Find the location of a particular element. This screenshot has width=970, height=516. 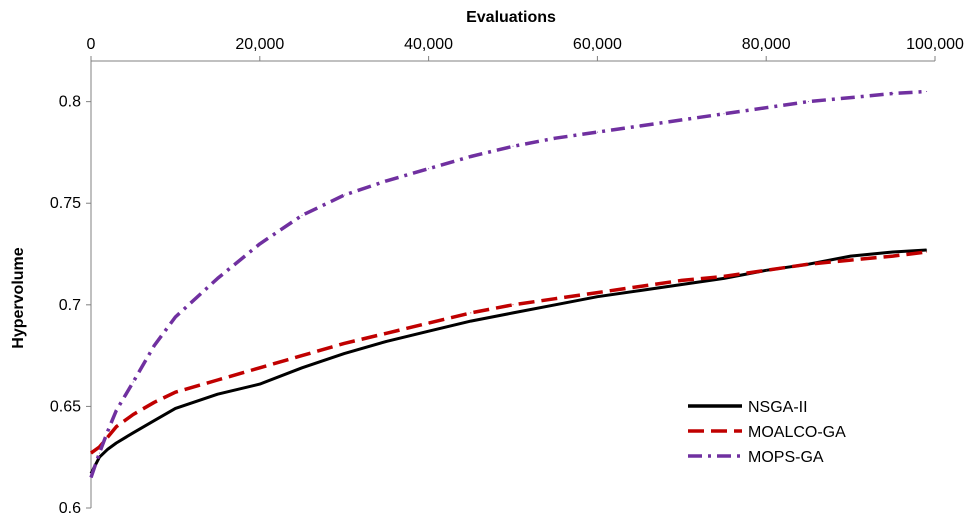

x-tick-label: 60,000 is located at coordinates (597, 44).